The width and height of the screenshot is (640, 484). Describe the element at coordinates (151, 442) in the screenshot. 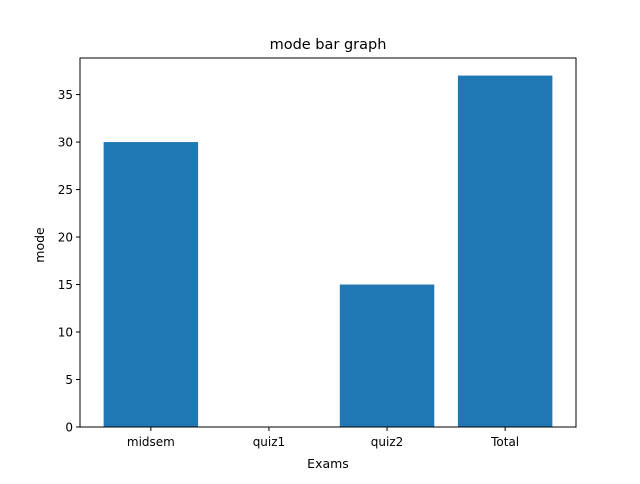

I see `x-tick-label: midsem` at that location.